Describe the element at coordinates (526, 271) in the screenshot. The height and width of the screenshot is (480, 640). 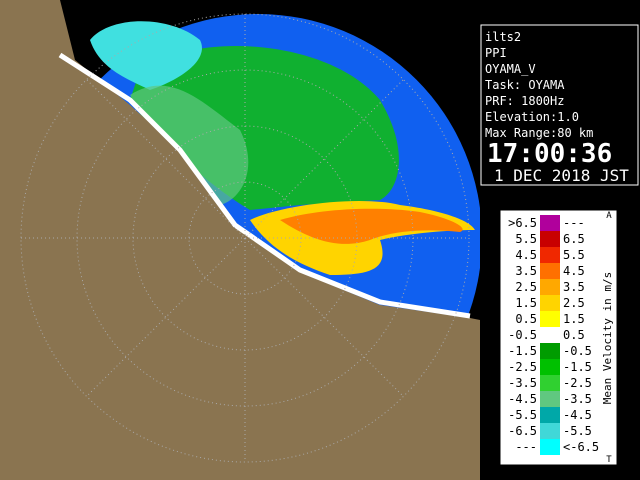
I see `legend-left: 3.5` at that location.